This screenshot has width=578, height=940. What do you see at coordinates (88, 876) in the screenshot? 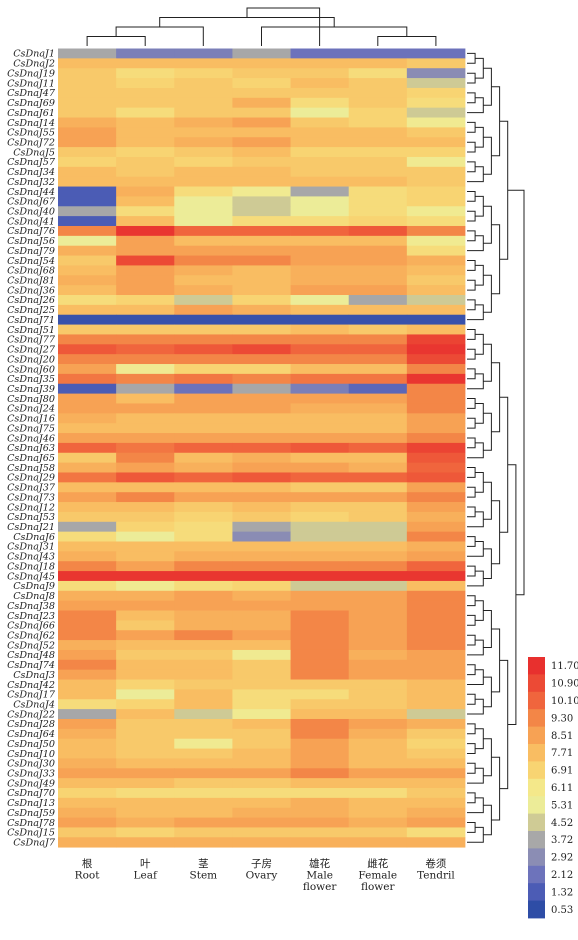
I see `column-label: Root` at bounding box center [88, 876].